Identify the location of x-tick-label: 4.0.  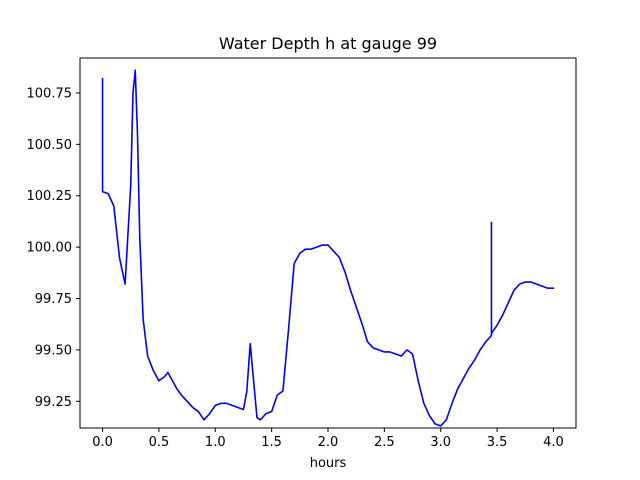
(553, 442).